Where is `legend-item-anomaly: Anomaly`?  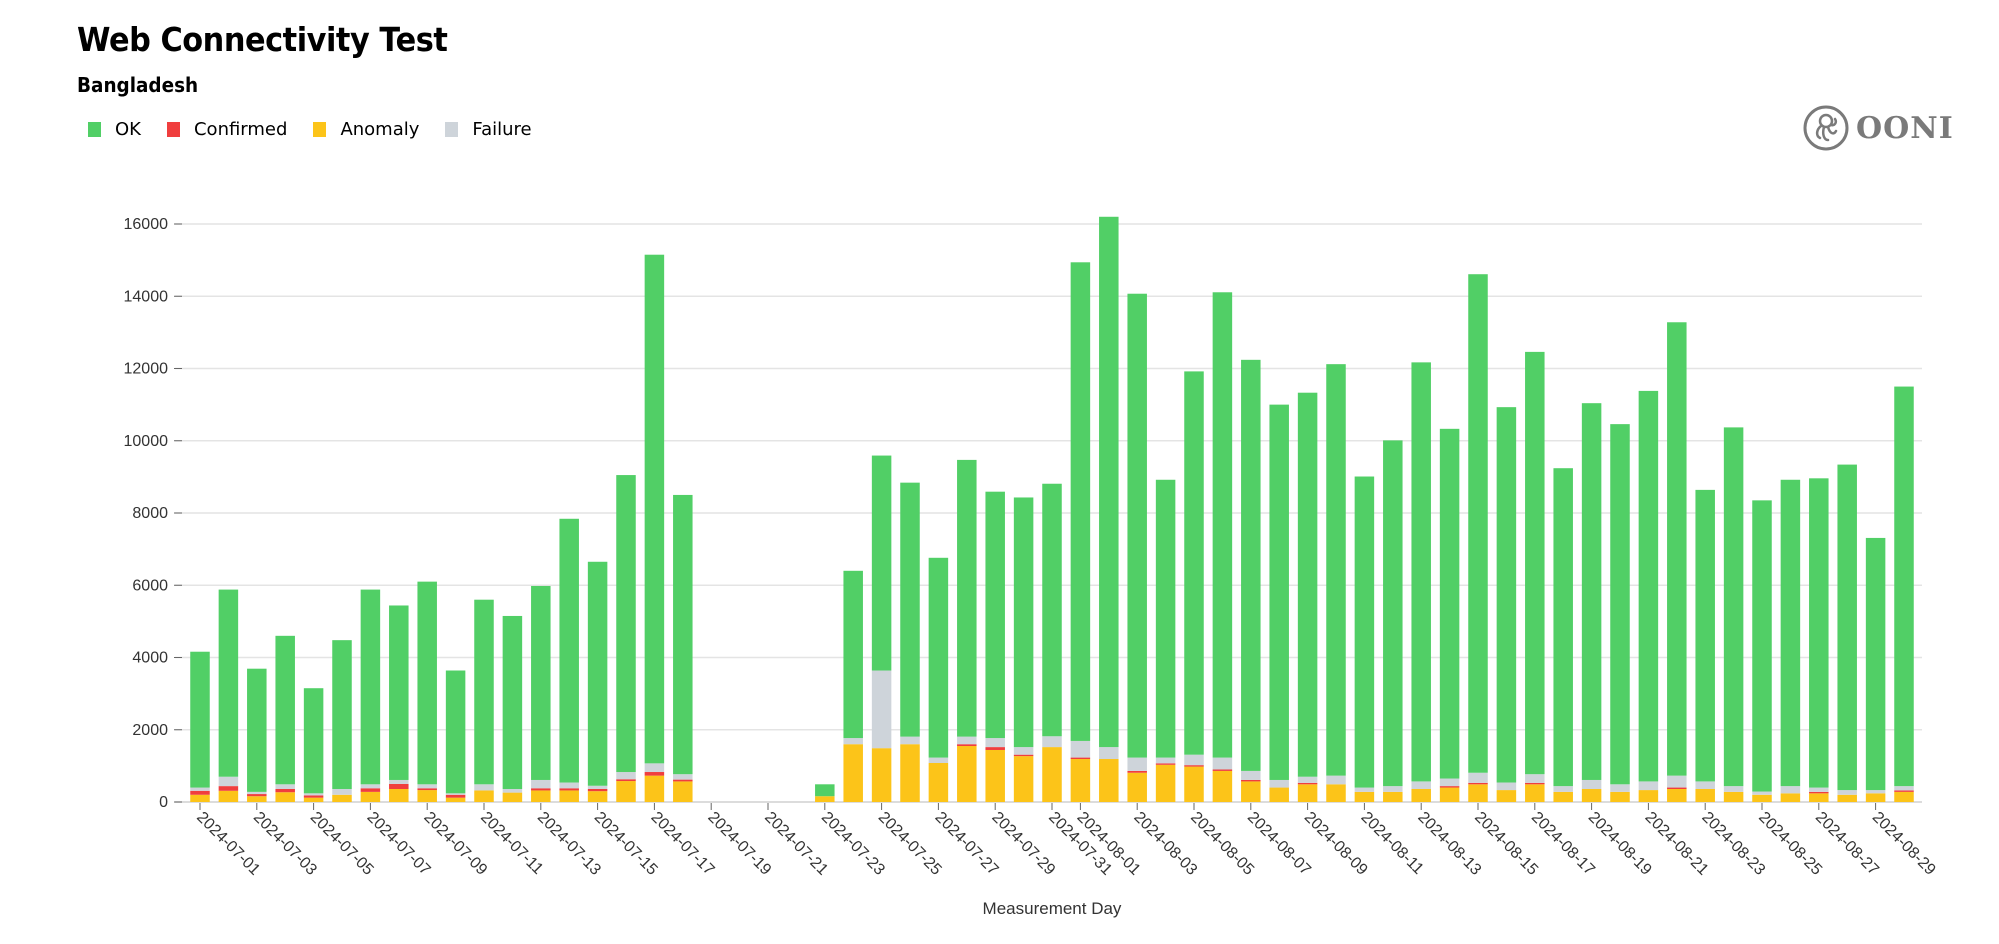 legend-item-anomaly: Anomaly is located at coordinates (366, 129).